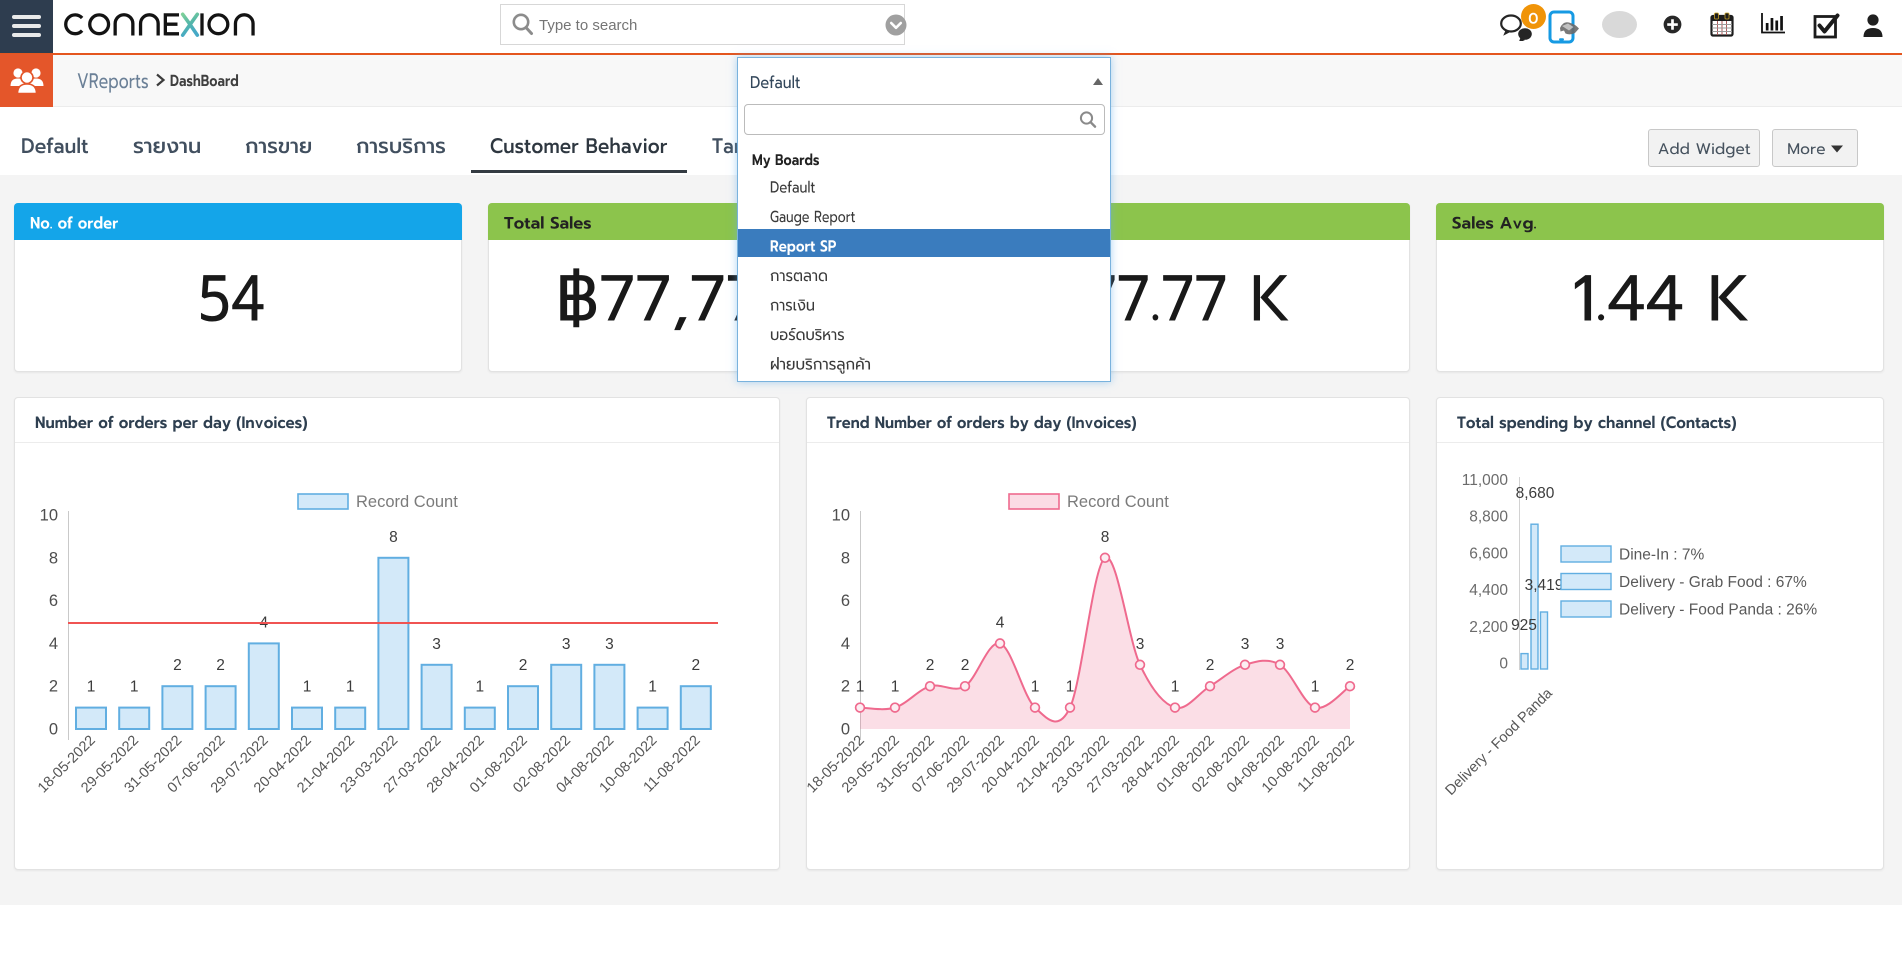  What do you see at coordinates (1488, 627) in the screenshot?
I see `svg-text: 2,200` at bounding box center [1488, 627].